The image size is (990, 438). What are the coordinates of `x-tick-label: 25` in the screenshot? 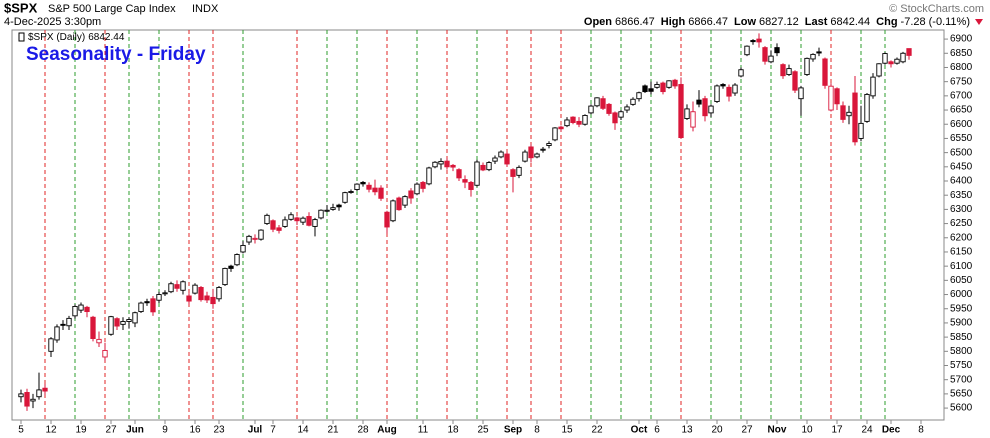 It's located at (483, 430).